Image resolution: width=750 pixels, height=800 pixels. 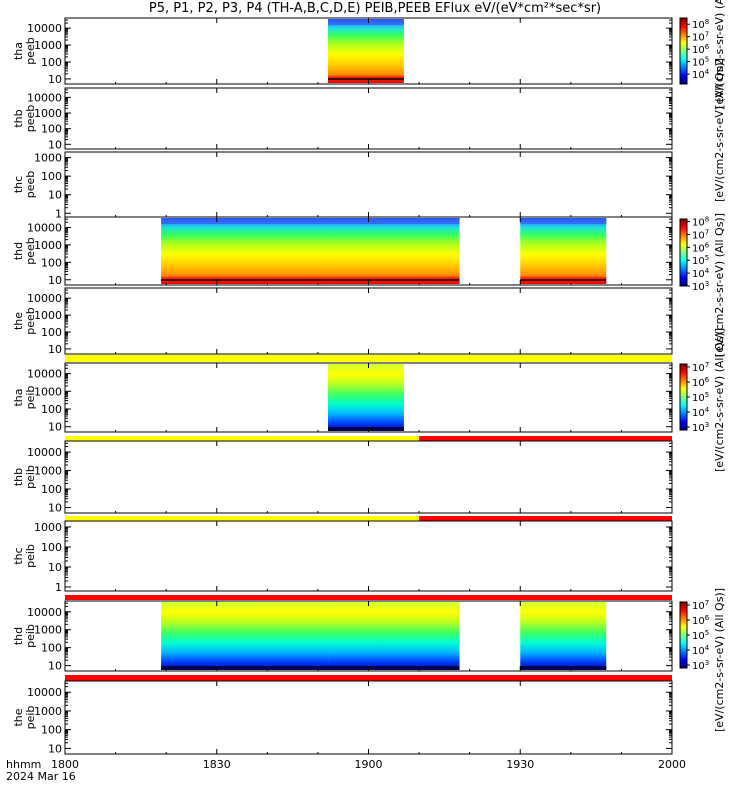 I want to click on panel-label: the peeb, so click(x=24, y=321).